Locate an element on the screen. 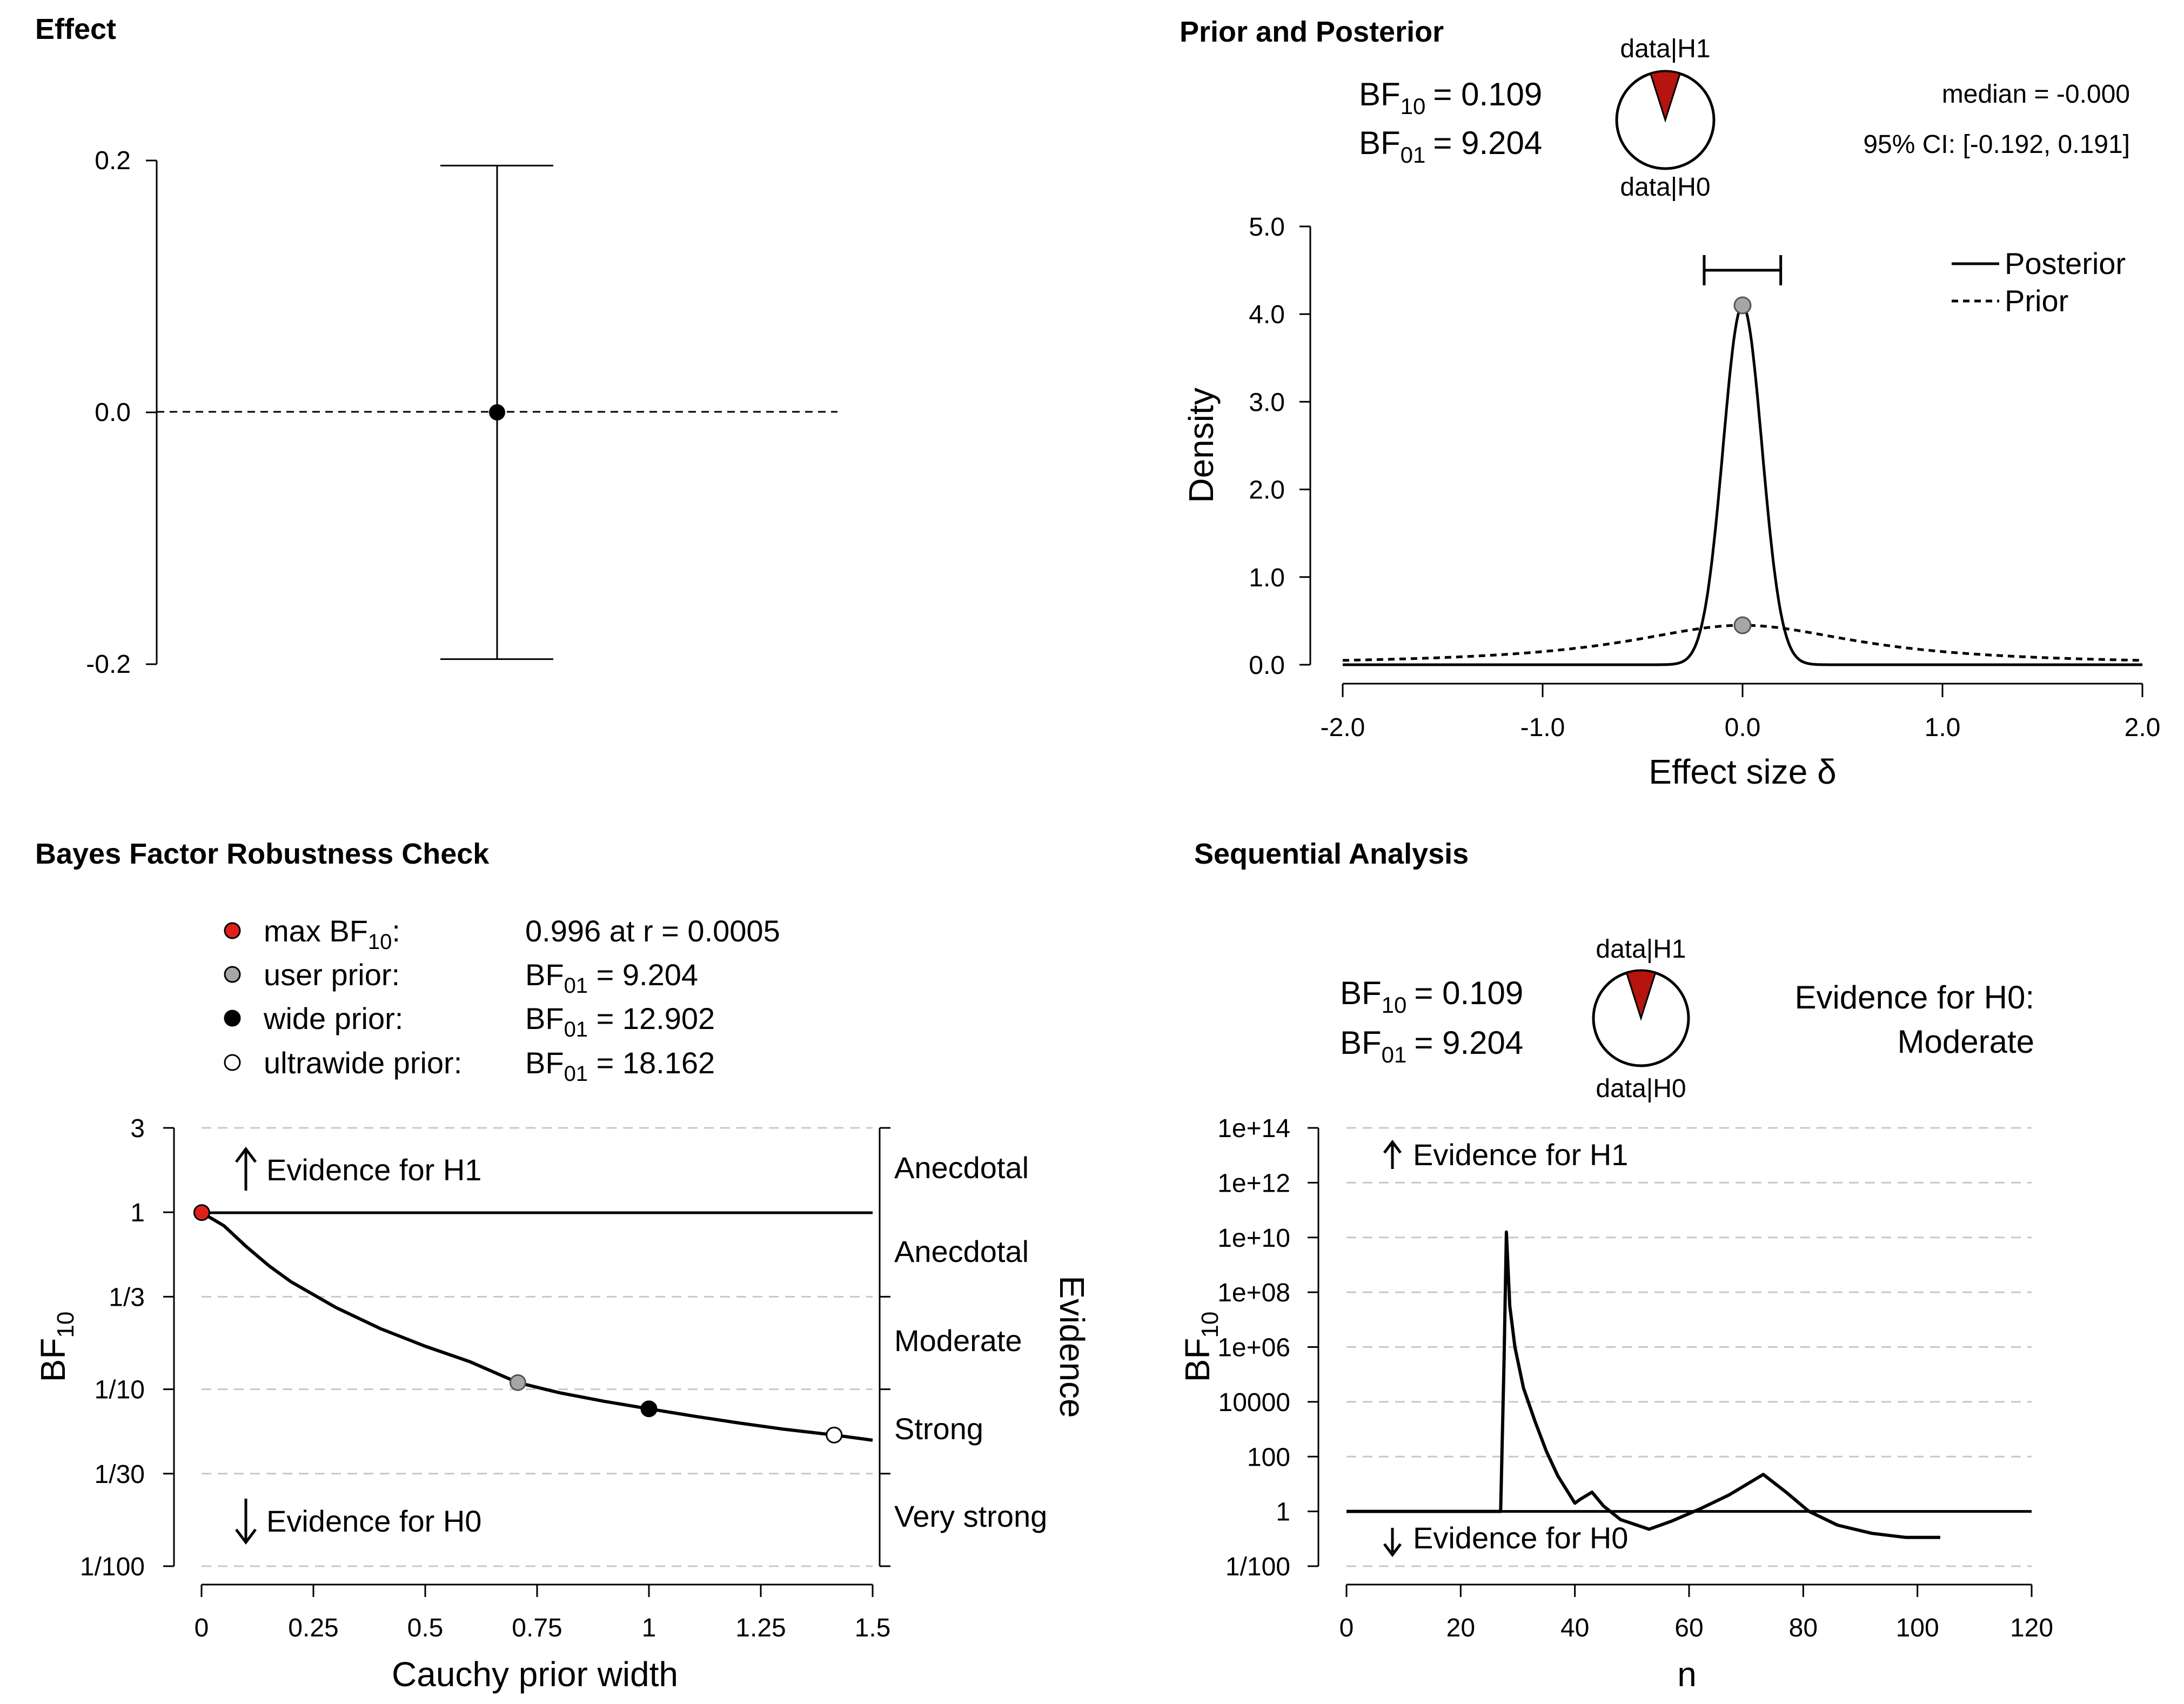  posterior-density-line is located at coordinates (1742, 485).